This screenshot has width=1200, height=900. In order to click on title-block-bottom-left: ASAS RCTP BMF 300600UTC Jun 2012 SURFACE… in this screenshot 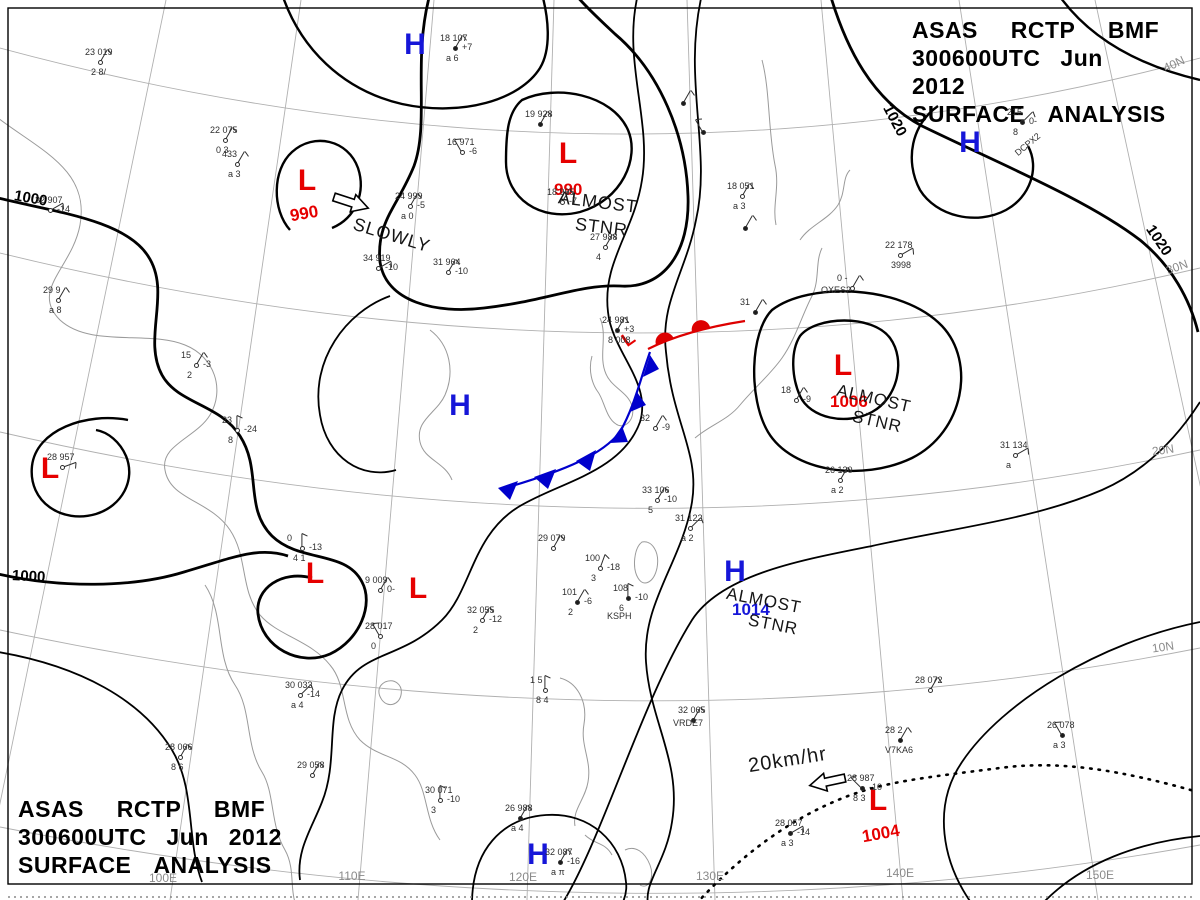, I will do `click(152, 837)`.